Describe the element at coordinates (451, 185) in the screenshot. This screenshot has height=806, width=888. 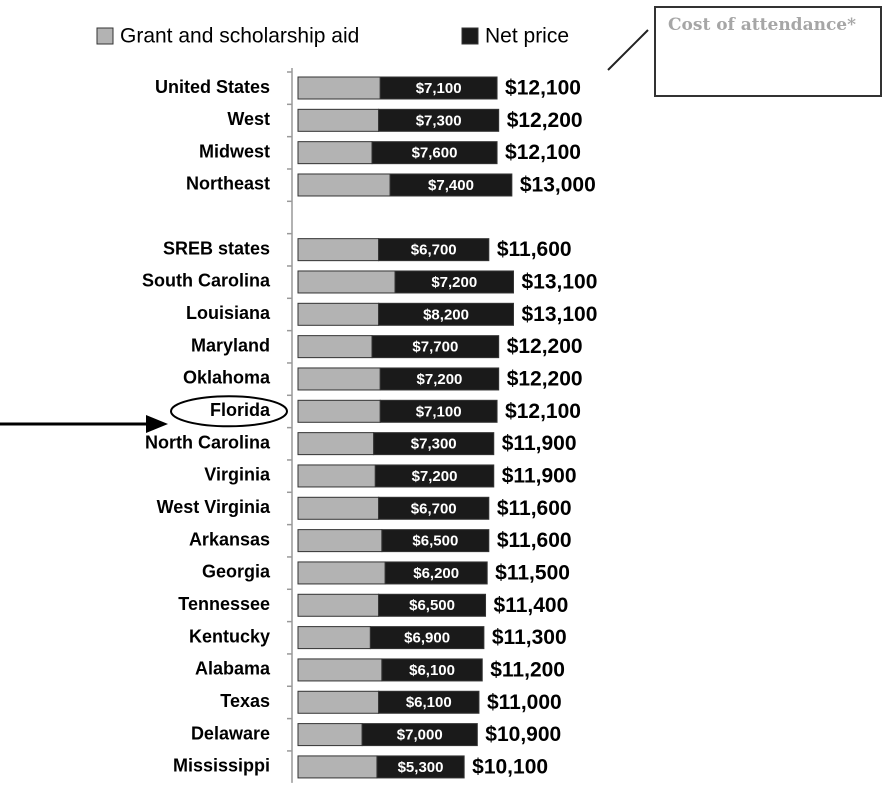
I see `net-price-label: $7,400` at that location.